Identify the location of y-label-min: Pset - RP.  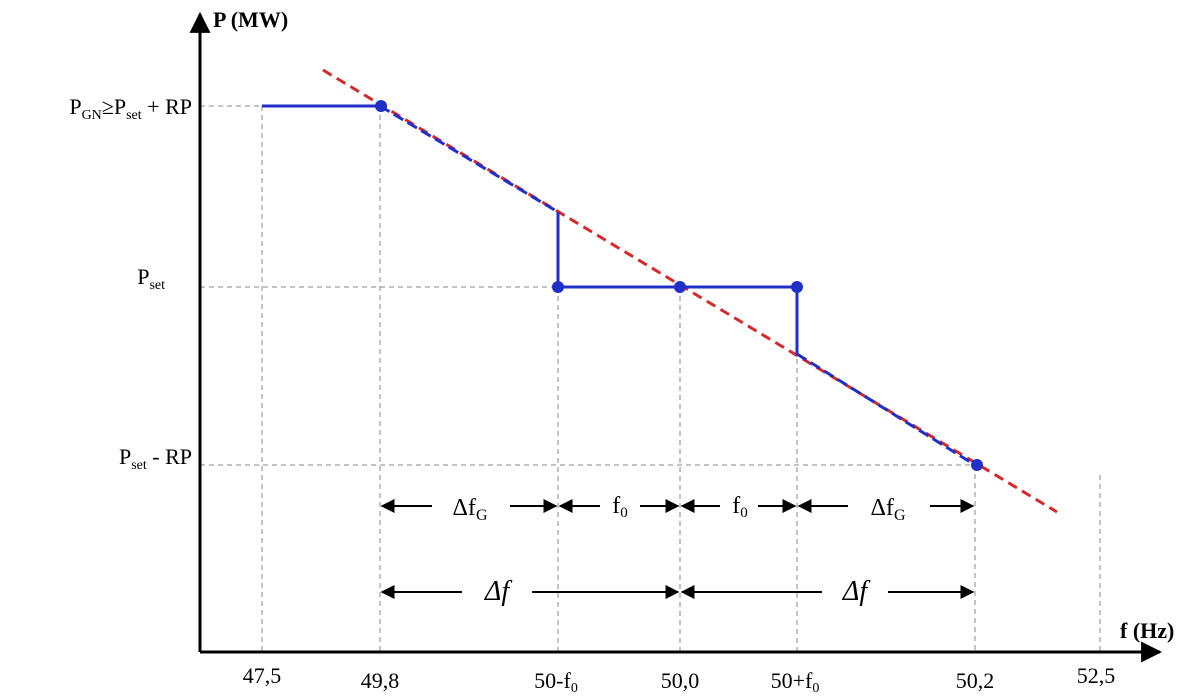
(155, 458).